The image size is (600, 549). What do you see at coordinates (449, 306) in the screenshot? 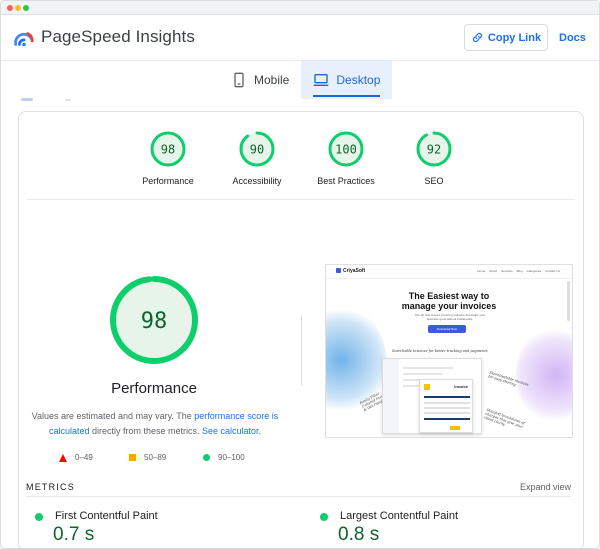
I see `screenshot-headline-line-2: manage your invoices` at bounding box center [449, 306].